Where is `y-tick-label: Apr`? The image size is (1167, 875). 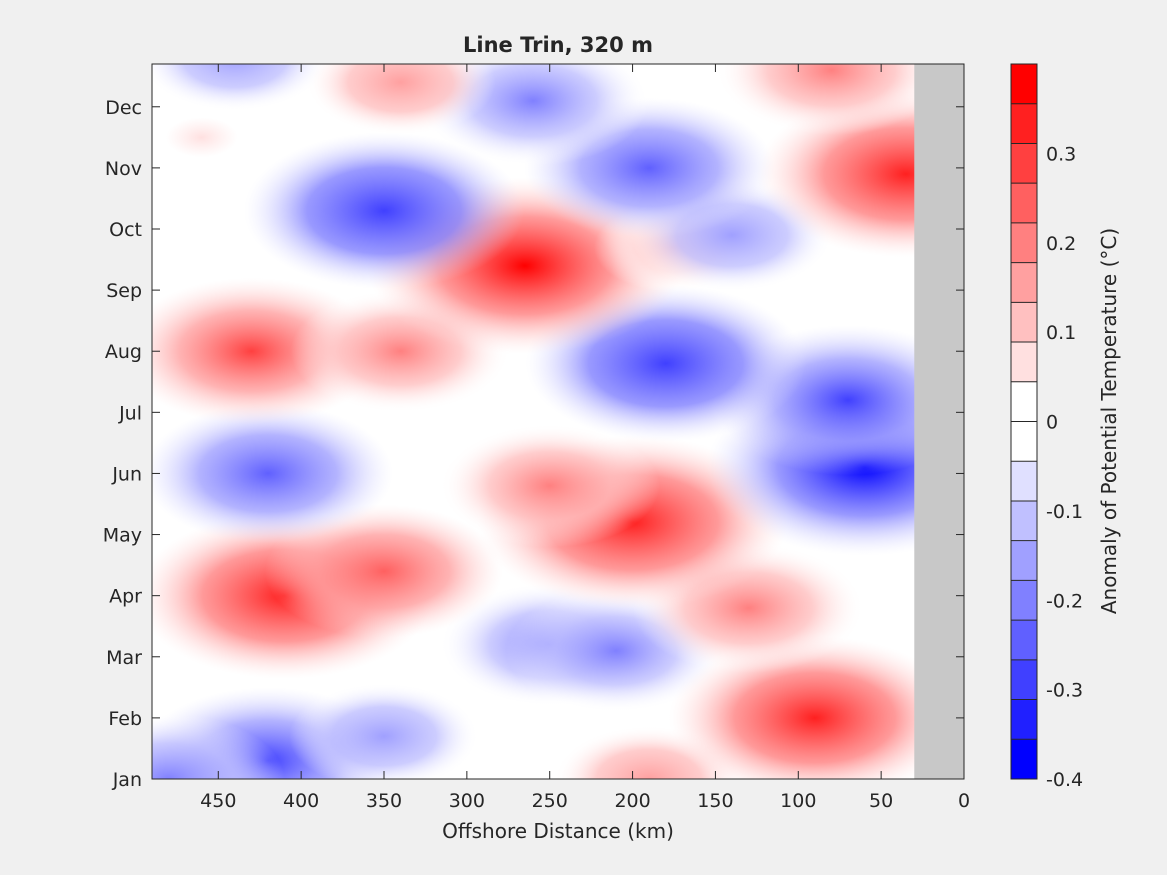
y-tick-label: Apr is located at coordinates (125, 597).